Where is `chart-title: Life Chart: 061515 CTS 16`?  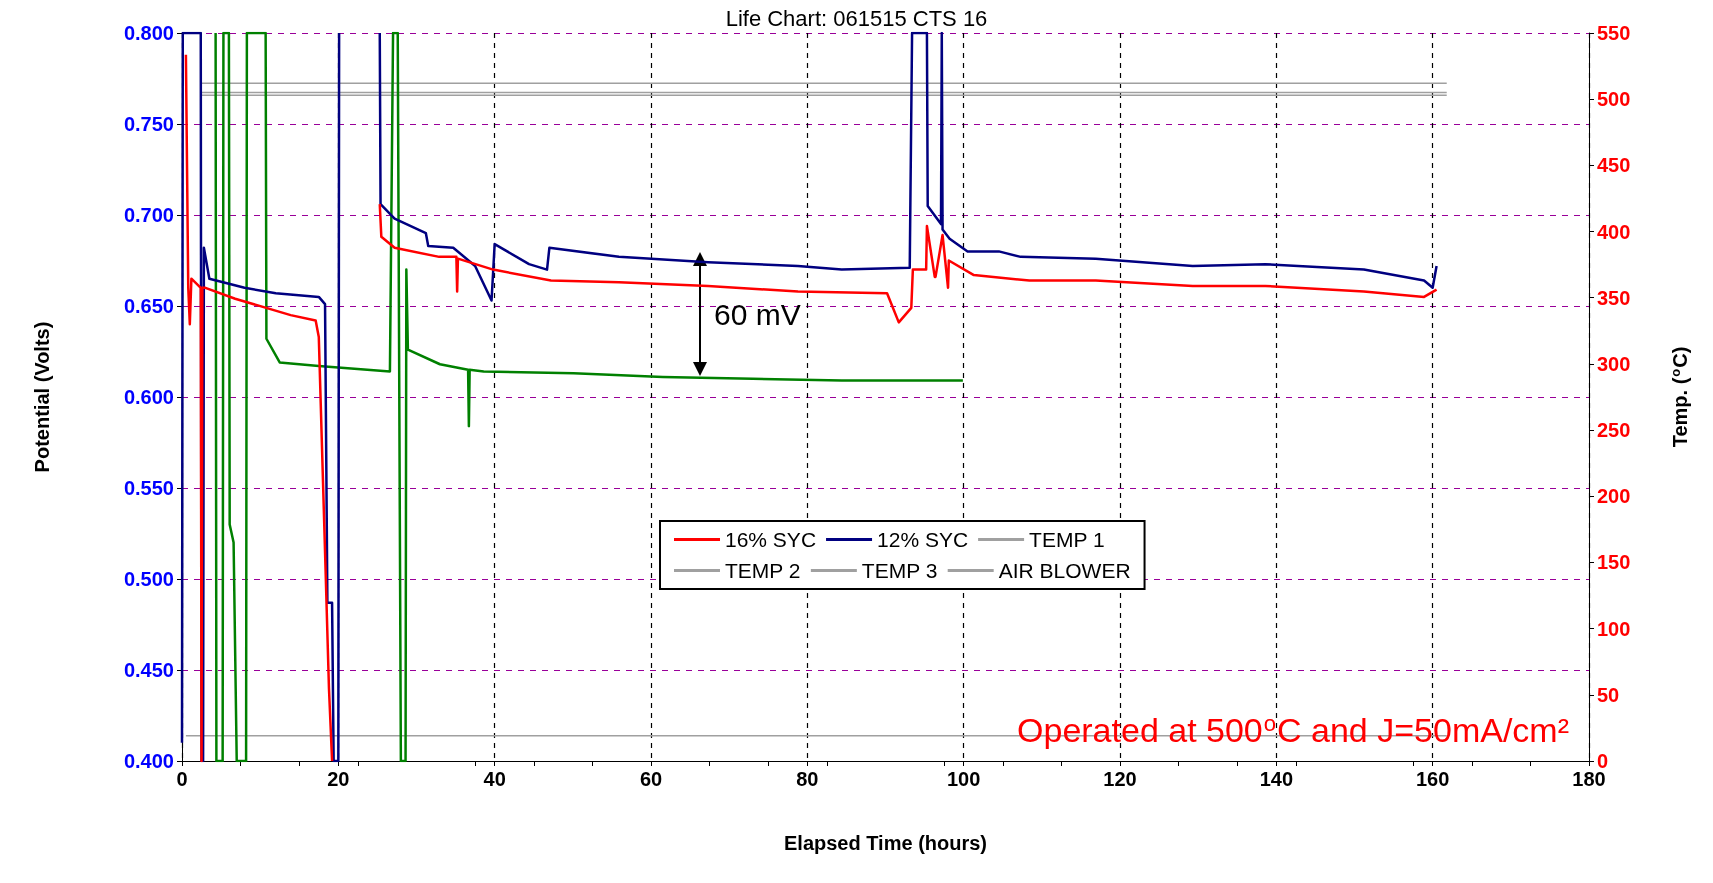 chart-title: Life Chart: 061515 CTS 16 is located at coordinates (856, 18).